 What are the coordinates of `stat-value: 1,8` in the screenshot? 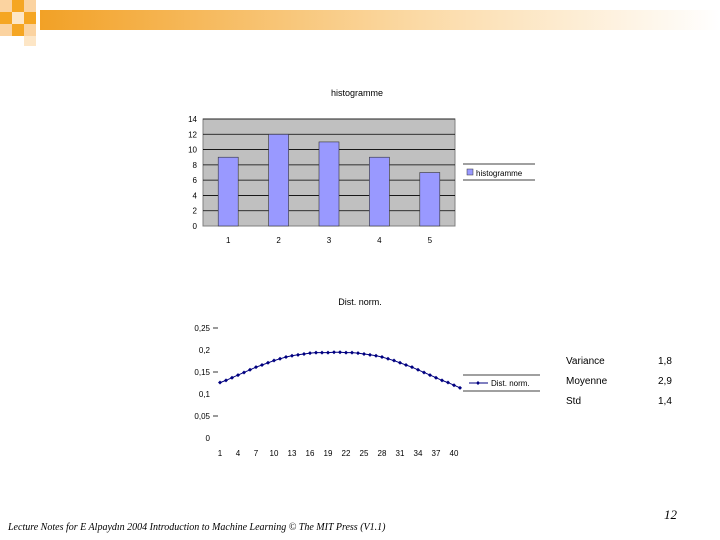 It's located at (665, 361).